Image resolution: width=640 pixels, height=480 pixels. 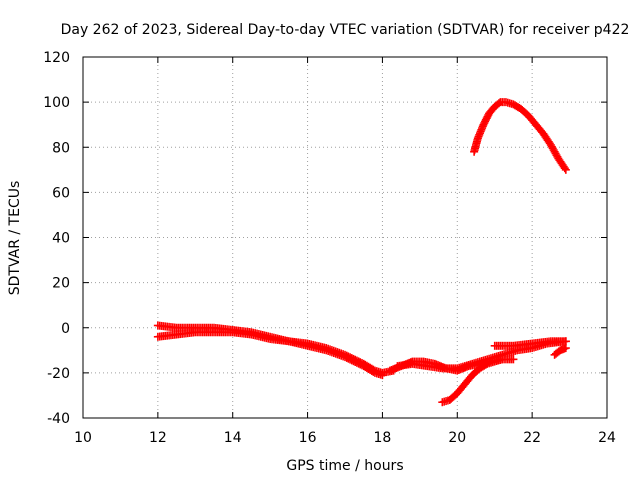 What do you see at coordinates (344, 466) in the screenshot?
I see `x-axis-label: GPS time / hours` at bounding box center [344, 466].